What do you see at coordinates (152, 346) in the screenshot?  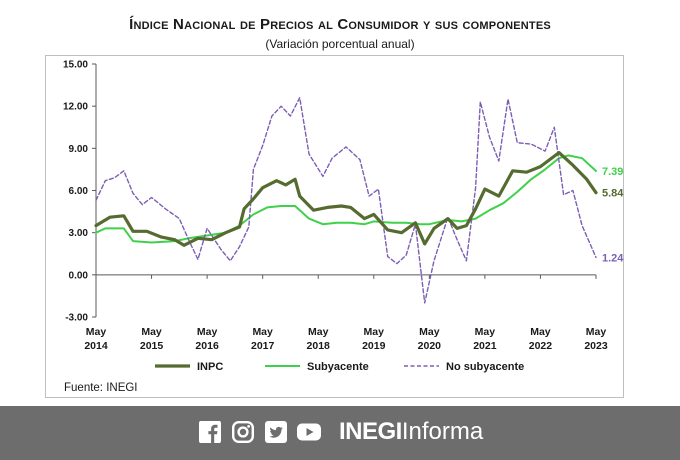 I see `x-tick-label-year: 2015` at bounding box center [152, 346].